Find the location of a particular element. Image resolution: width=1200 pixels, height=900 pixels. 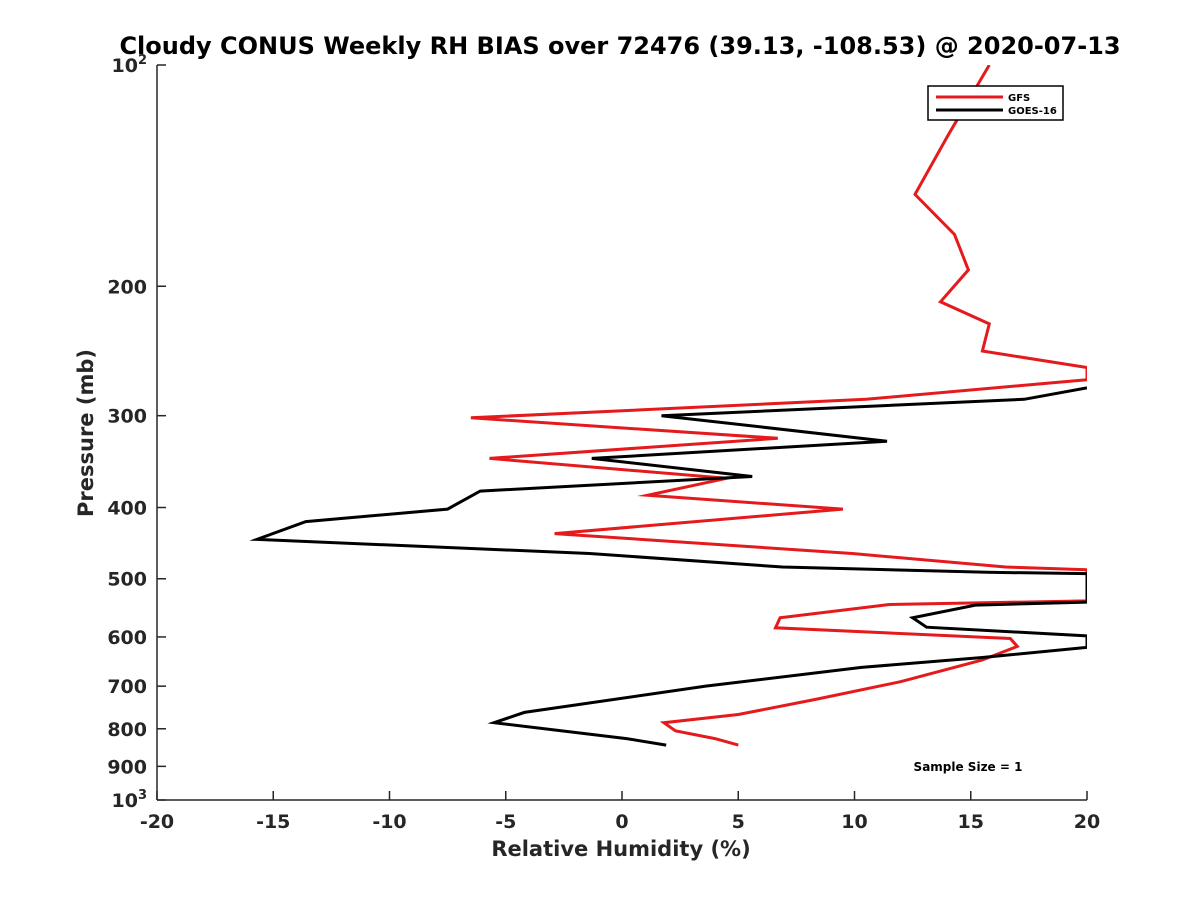

y-tick-label: 300 is located at coordinates (127, 417).